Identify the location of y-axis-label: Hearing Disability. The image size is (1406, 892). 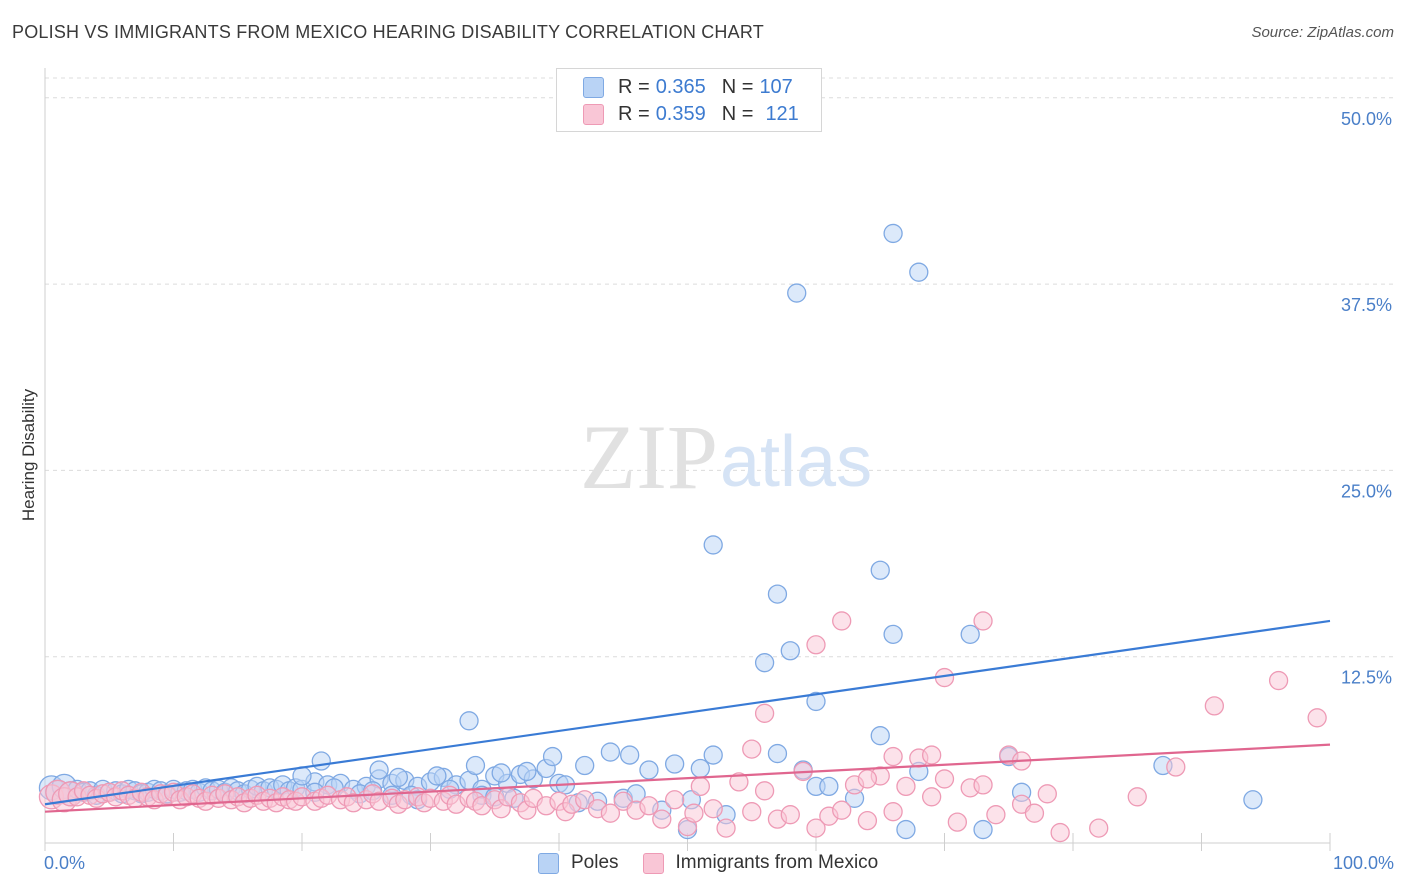
(28, 454).